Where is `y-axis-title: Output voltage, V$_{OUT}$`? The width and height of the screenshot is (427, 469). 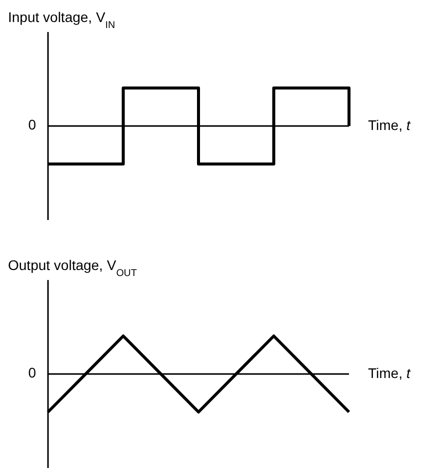
y-axis-title: Output voltage, V$_{OUT}$ is located at coordinates (72, 267).